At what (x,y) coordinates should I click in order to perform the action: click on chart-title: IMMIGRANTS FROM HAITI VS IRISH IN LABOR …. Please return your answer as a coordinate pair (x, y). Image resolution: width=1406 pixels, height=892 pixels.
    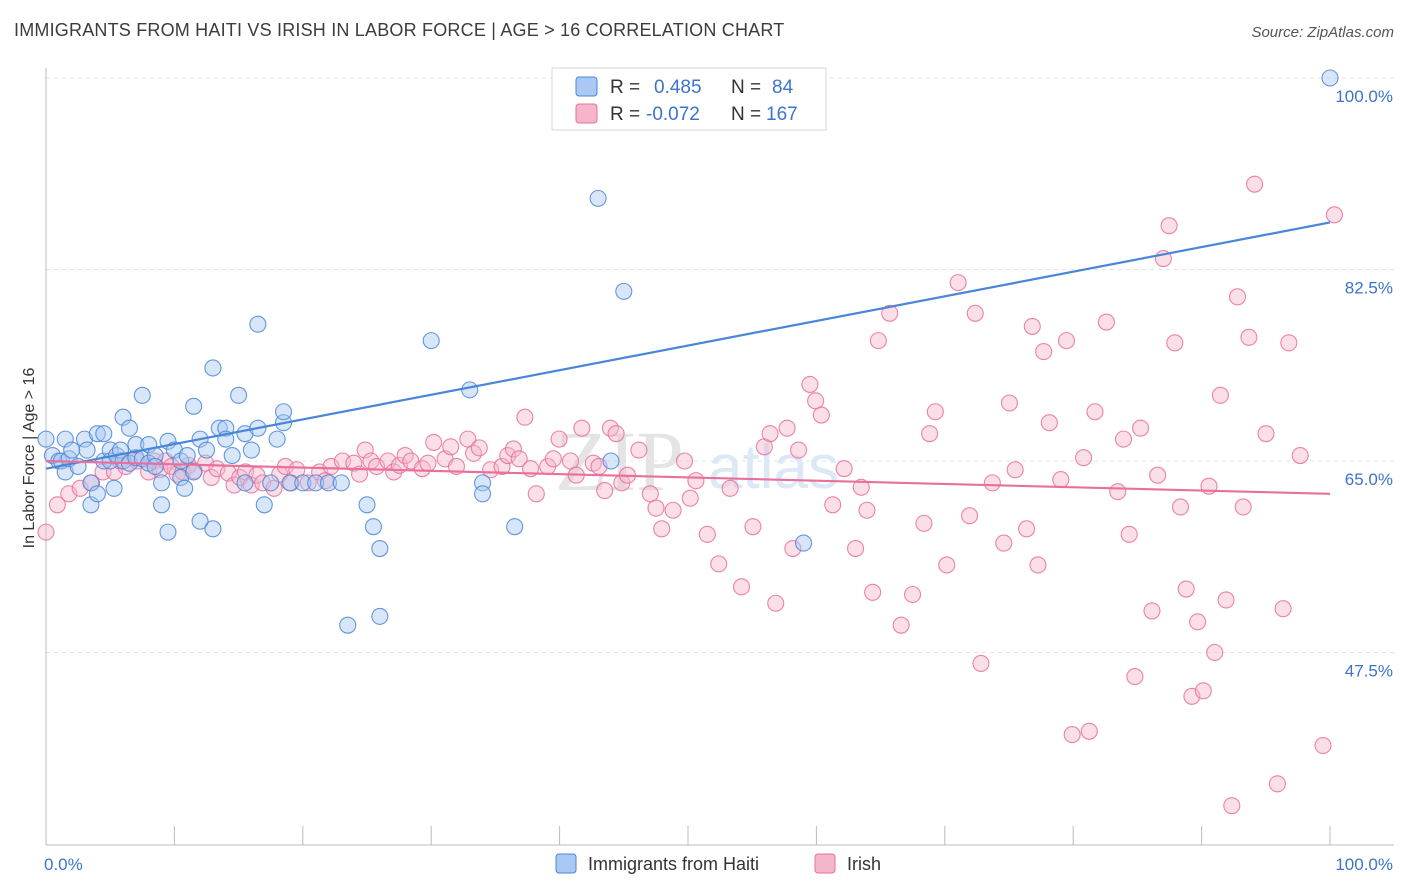
    Looking at the image, I should click on (399, 30).